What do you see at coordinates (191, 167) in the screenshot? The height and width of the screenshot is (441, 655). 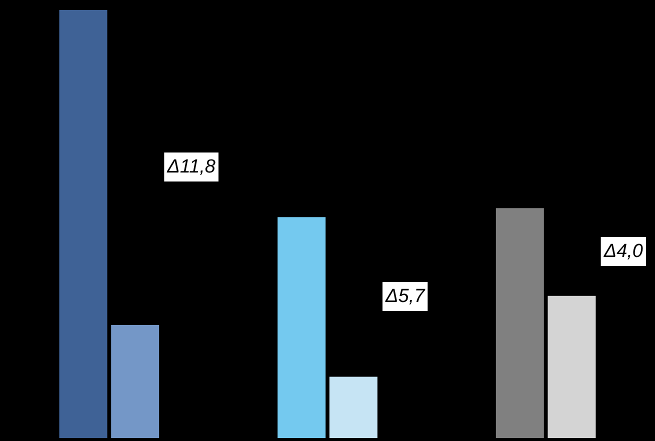 I see `annotation: Δ11,8` at bounding box center [191, 167].